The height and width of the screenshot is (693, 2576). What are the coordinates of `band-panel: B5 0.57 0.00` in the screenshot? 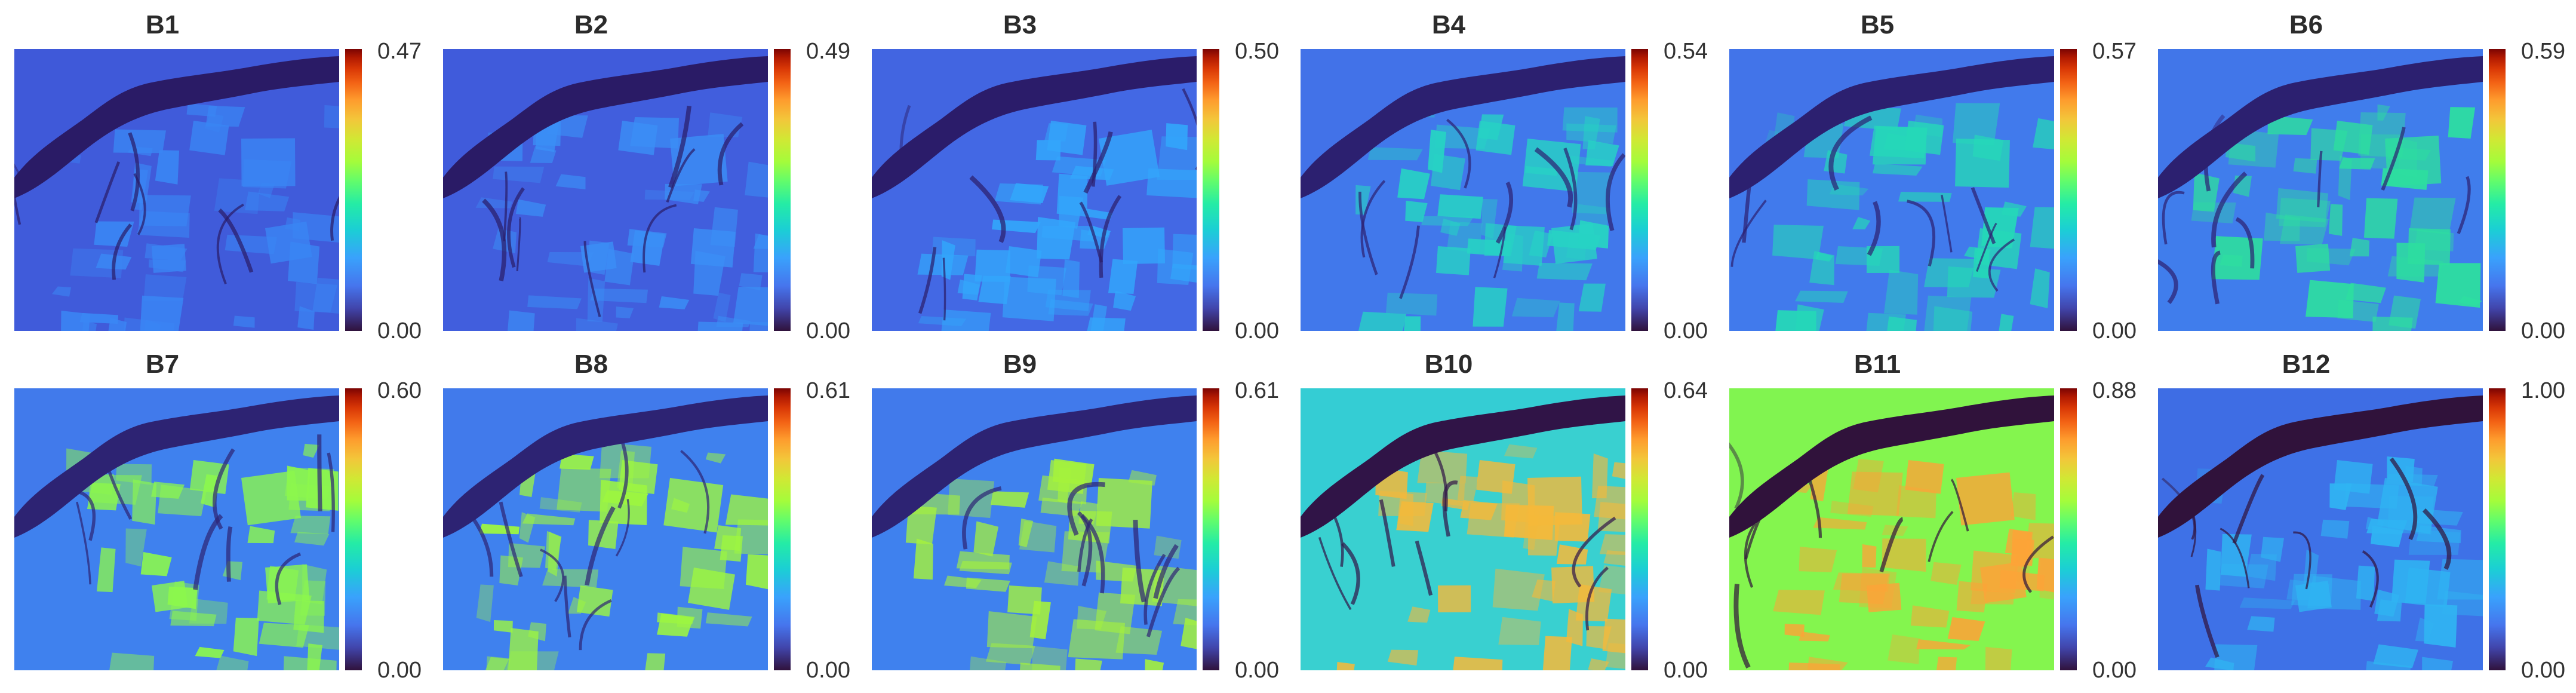 It's located at (1929, 175).